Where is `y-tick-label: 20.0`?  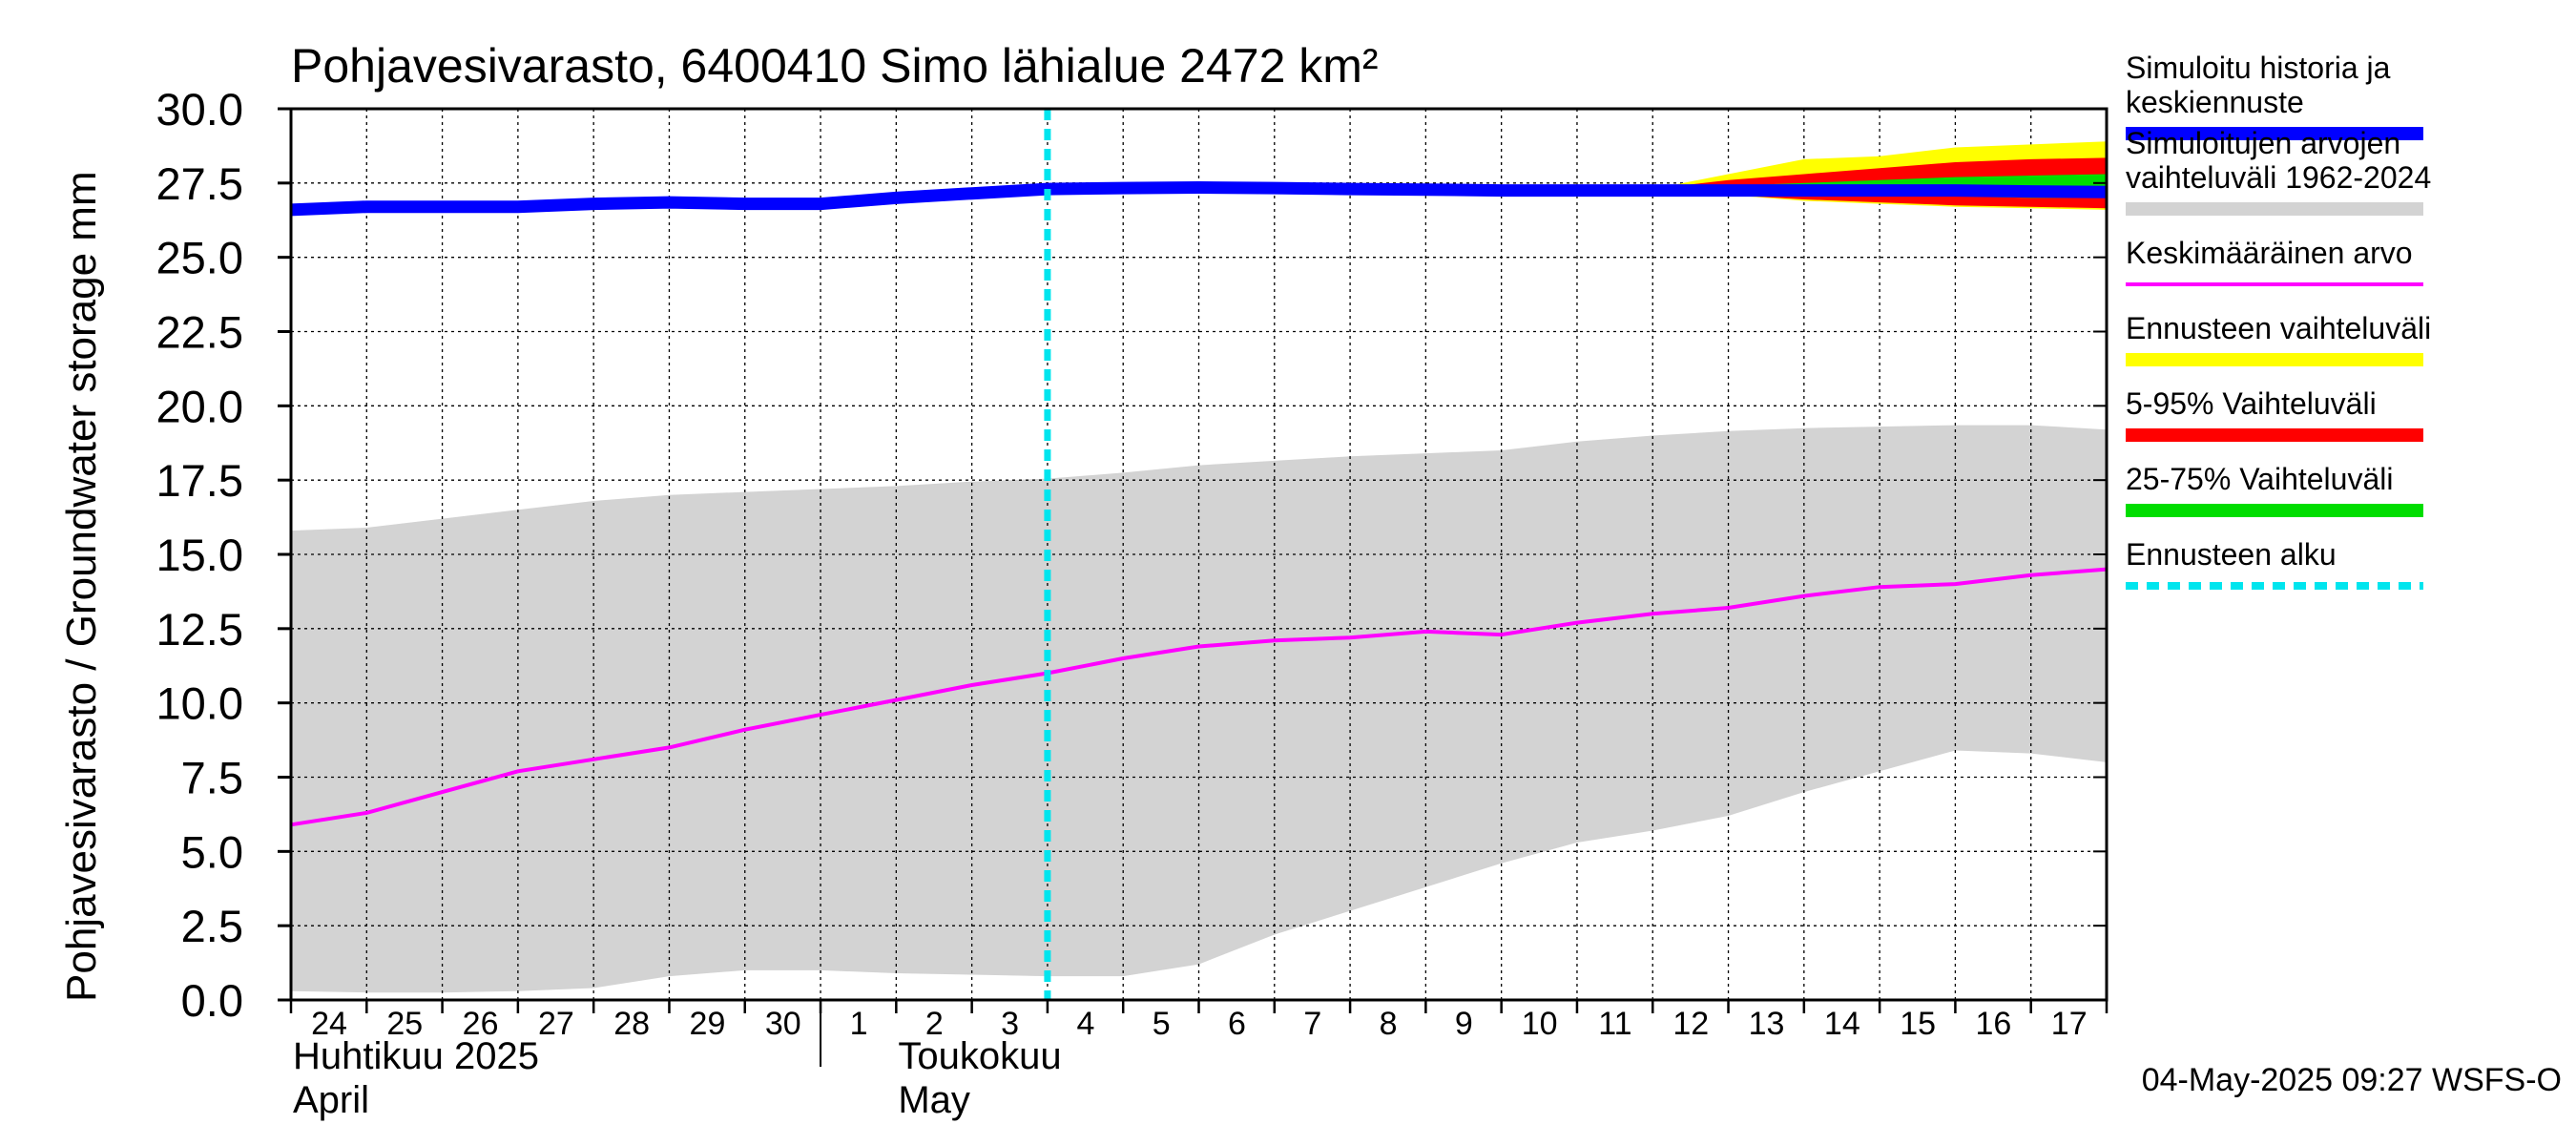
y-tick-label: 20.0 is located at coordinates (199, 406).